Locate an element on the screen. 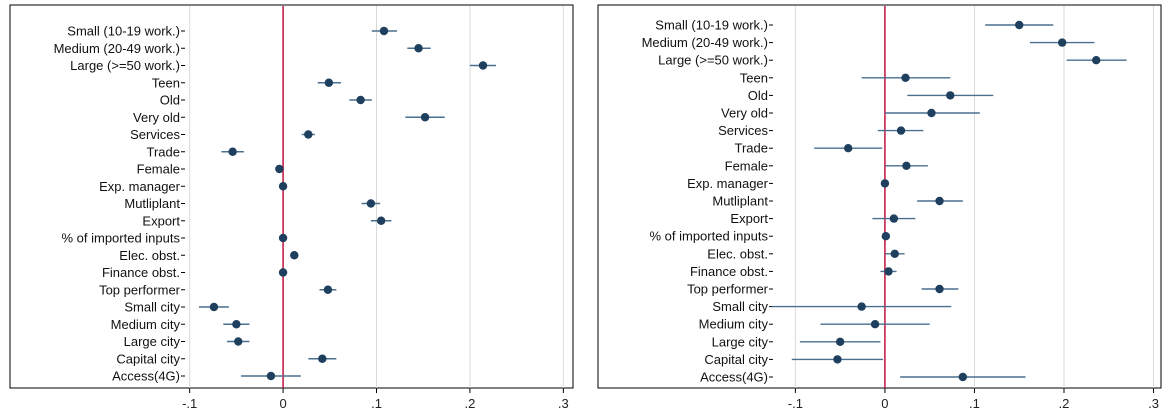 The width and height of the screenshot is (1168, 417). left-category-label-4: Old is located at coordinates (170, 100).